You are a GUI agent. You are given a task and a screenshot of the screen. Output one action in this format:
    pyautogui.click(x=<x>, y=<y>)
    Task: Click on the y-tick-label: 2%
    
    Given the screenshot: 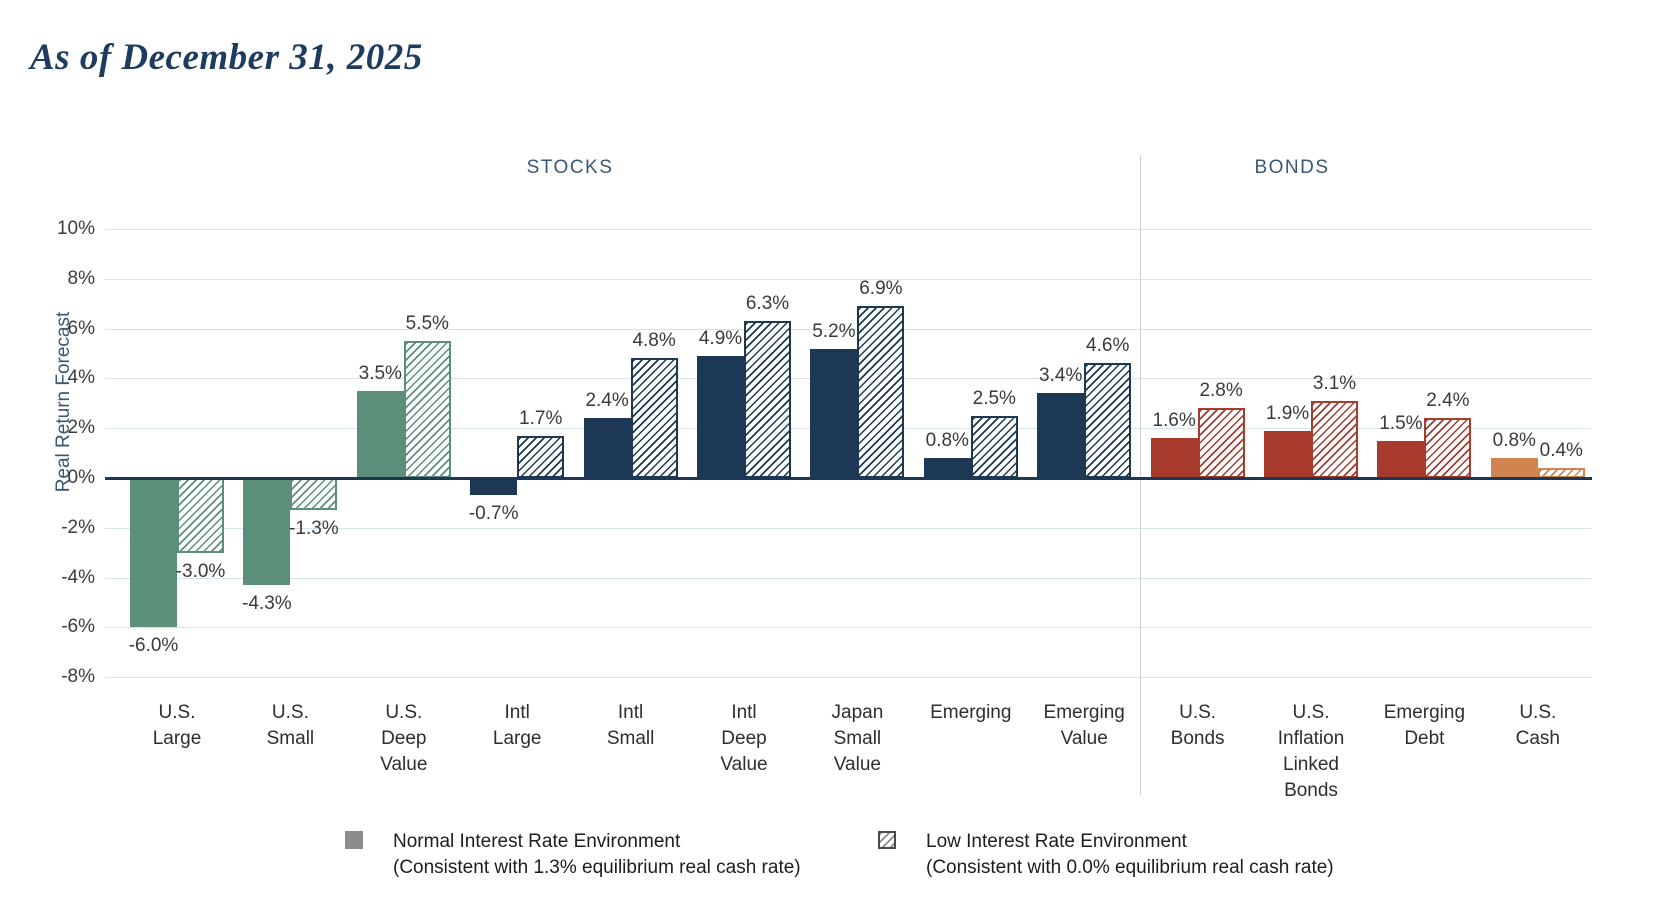 What is the action you would take?
    pyautogui.click(x=81, y=428)
    